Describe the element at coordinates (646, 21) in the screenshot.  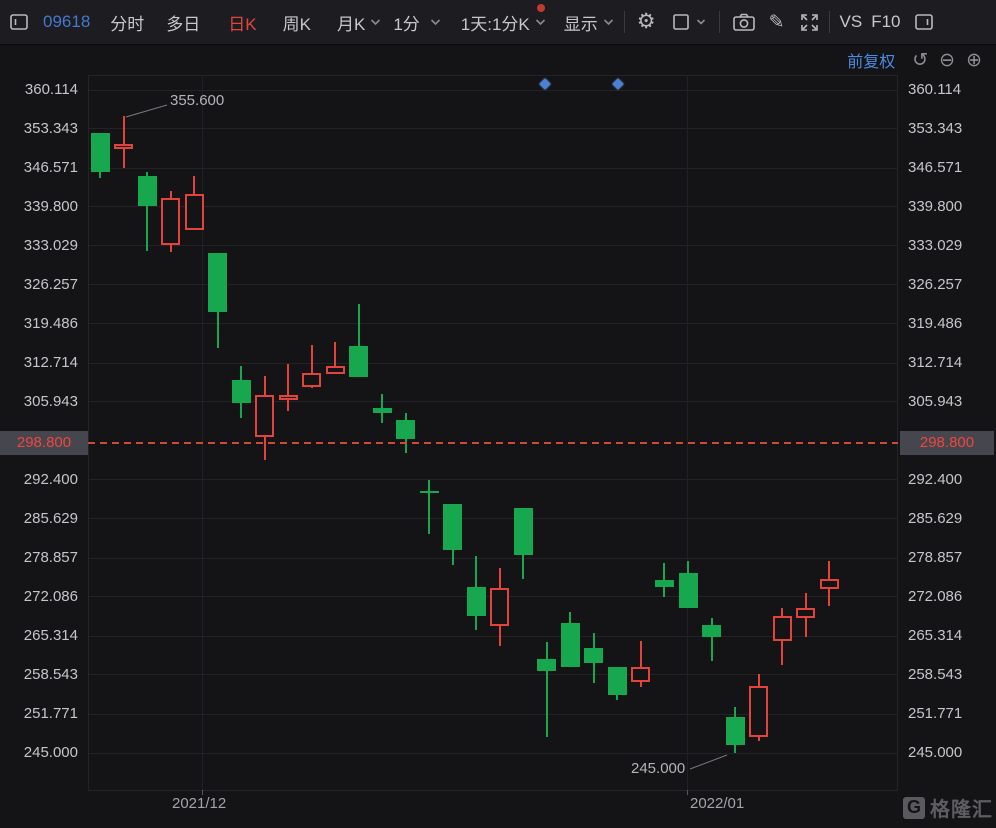
I see `settings-gear-icon: ⚙` at that location.